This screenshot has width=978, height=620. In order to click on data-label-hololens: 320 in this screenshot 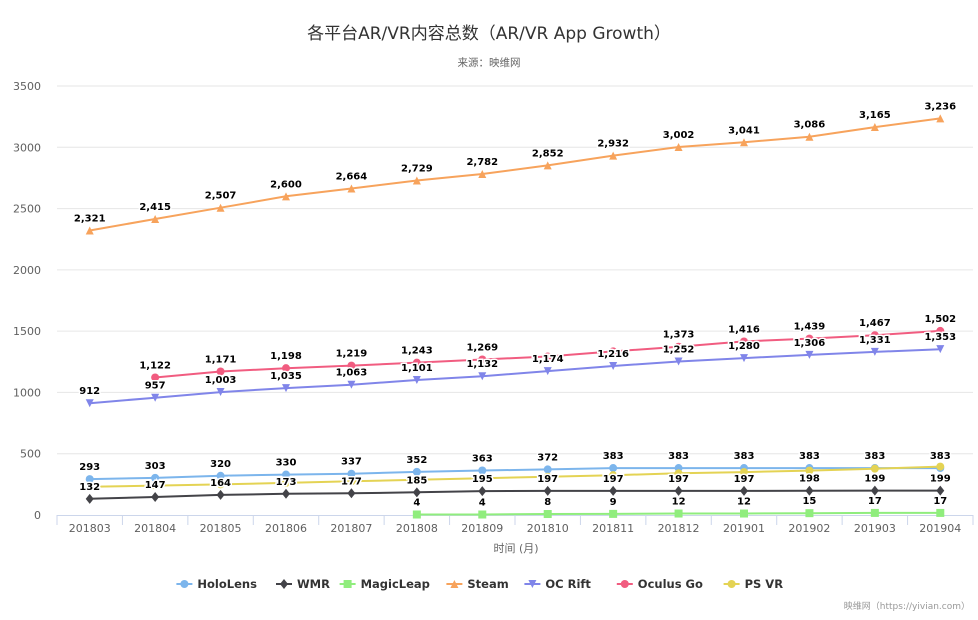, I will do `click(220, 464)`.